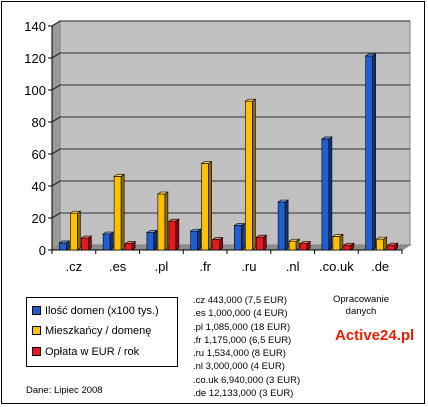  I want to click on legend-label: Ilość domen (x100 tys.), so click(102, 311).